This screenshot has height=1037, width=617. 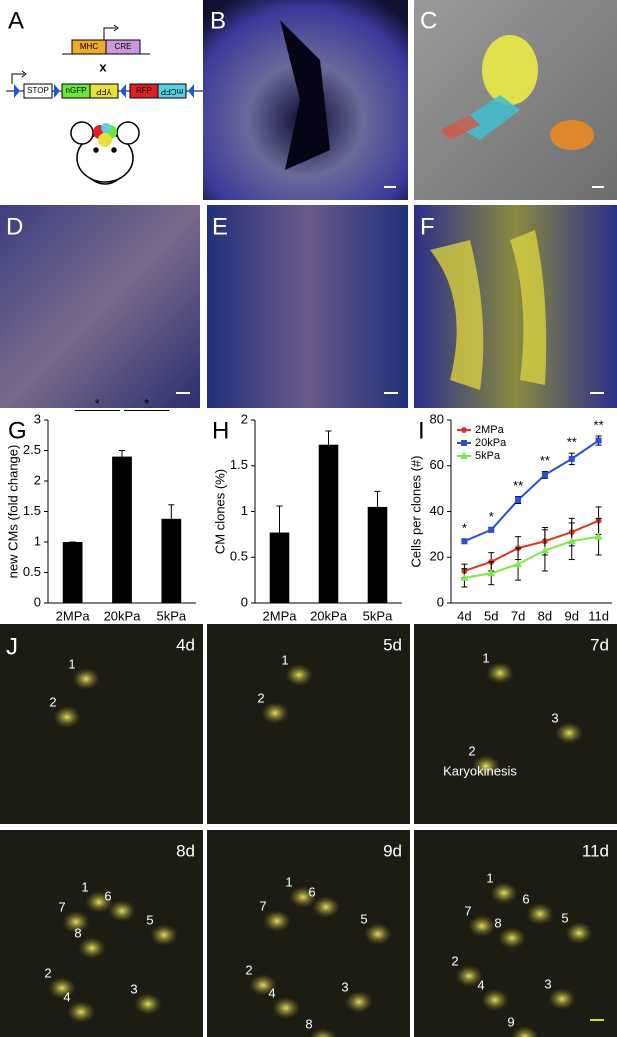 What do you see at coordinates (103, 66) in the screenshot?
I see `cross-label: x` at bounding box center [103, 66].